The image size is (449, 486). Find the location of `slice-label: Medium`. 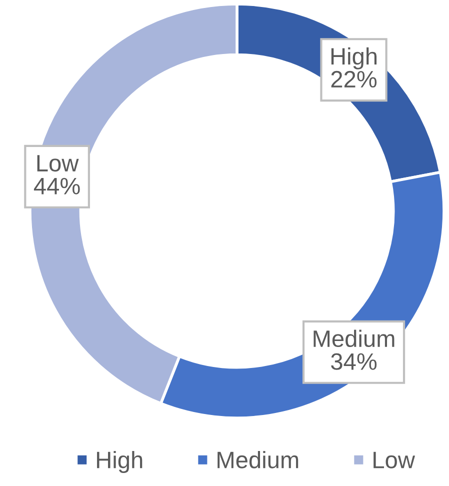

slice-label: Medium is located at coordinates (354, 339).